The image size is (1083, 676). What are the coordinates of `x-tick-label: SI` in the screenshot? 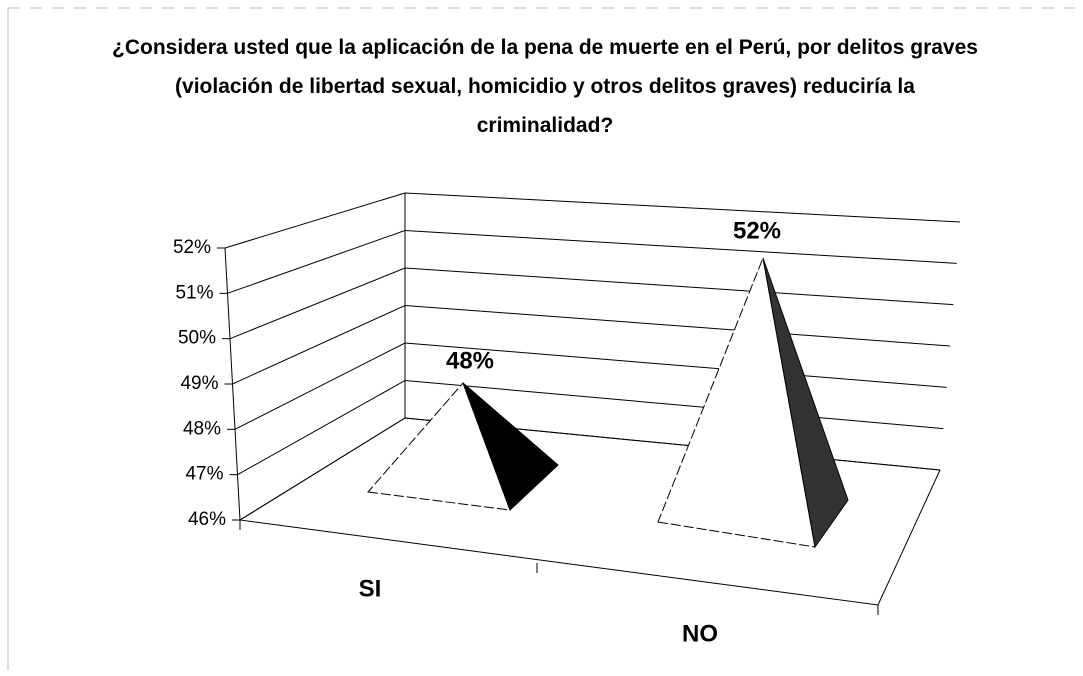 It's located at (370, 588).